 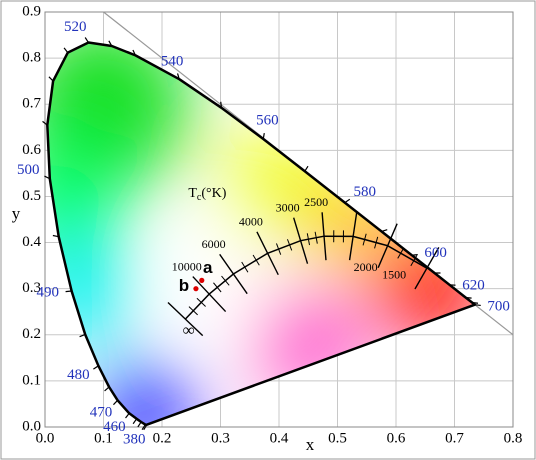 What do you see at coordinates (31, 104) in the screenshot?
I see `y-tick-label: 0.7` at bounding box center [31, 104].